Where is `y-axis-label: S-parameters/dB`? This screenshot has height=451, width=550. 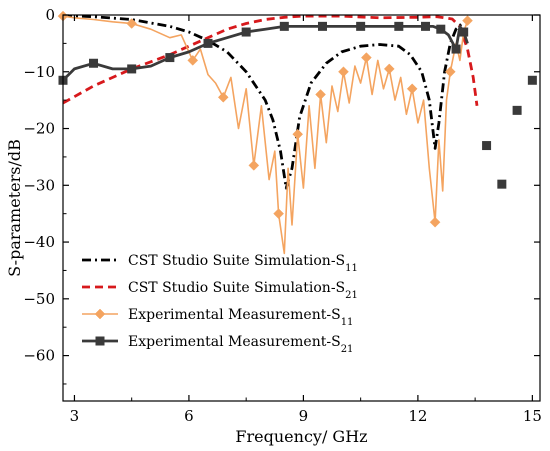 y-axis-label: S-parameters/dB is located at coordinates (14, 208).